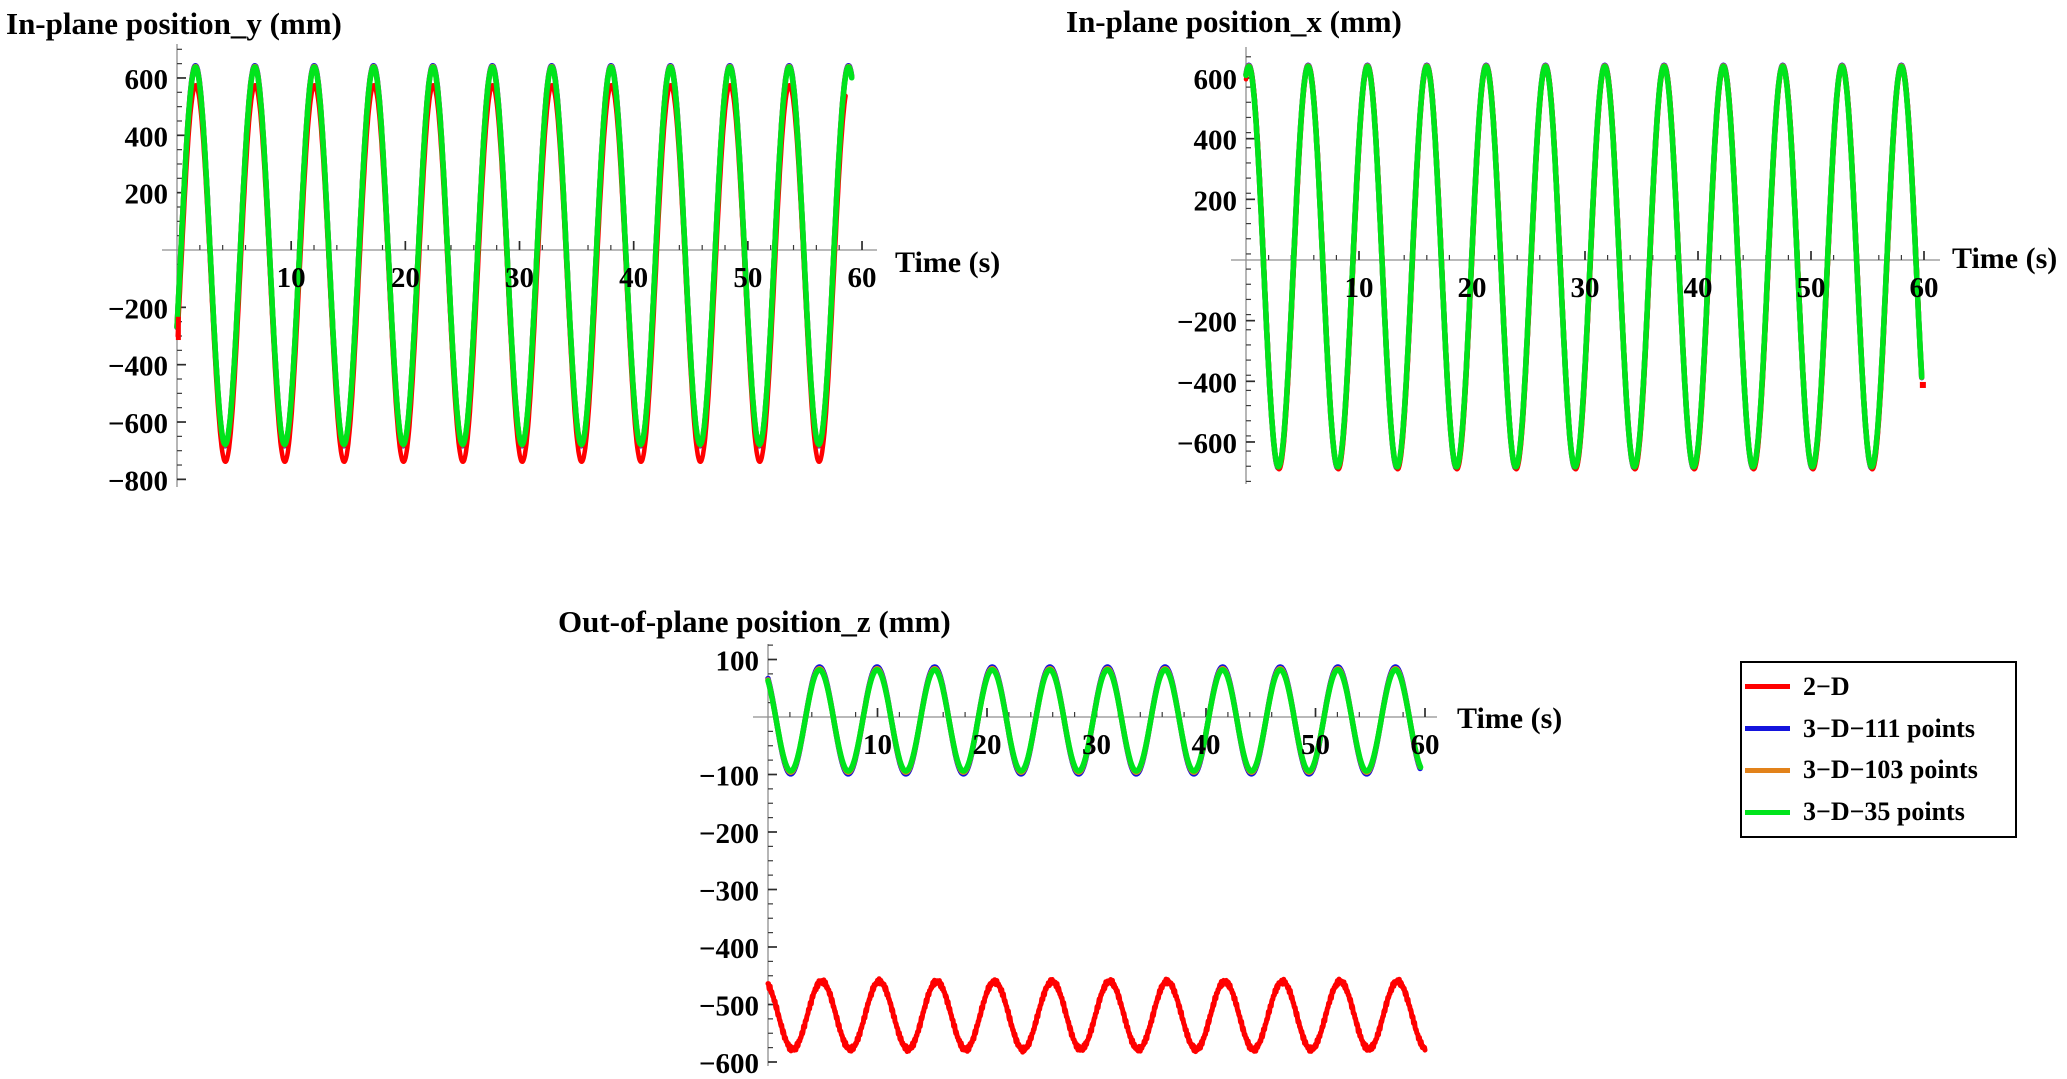  What do you see at coordinates (729, 892) in the screenshot?
I see `out-of-plane-position-z-y-tick-label: −300` at bounding box center [729, 892].